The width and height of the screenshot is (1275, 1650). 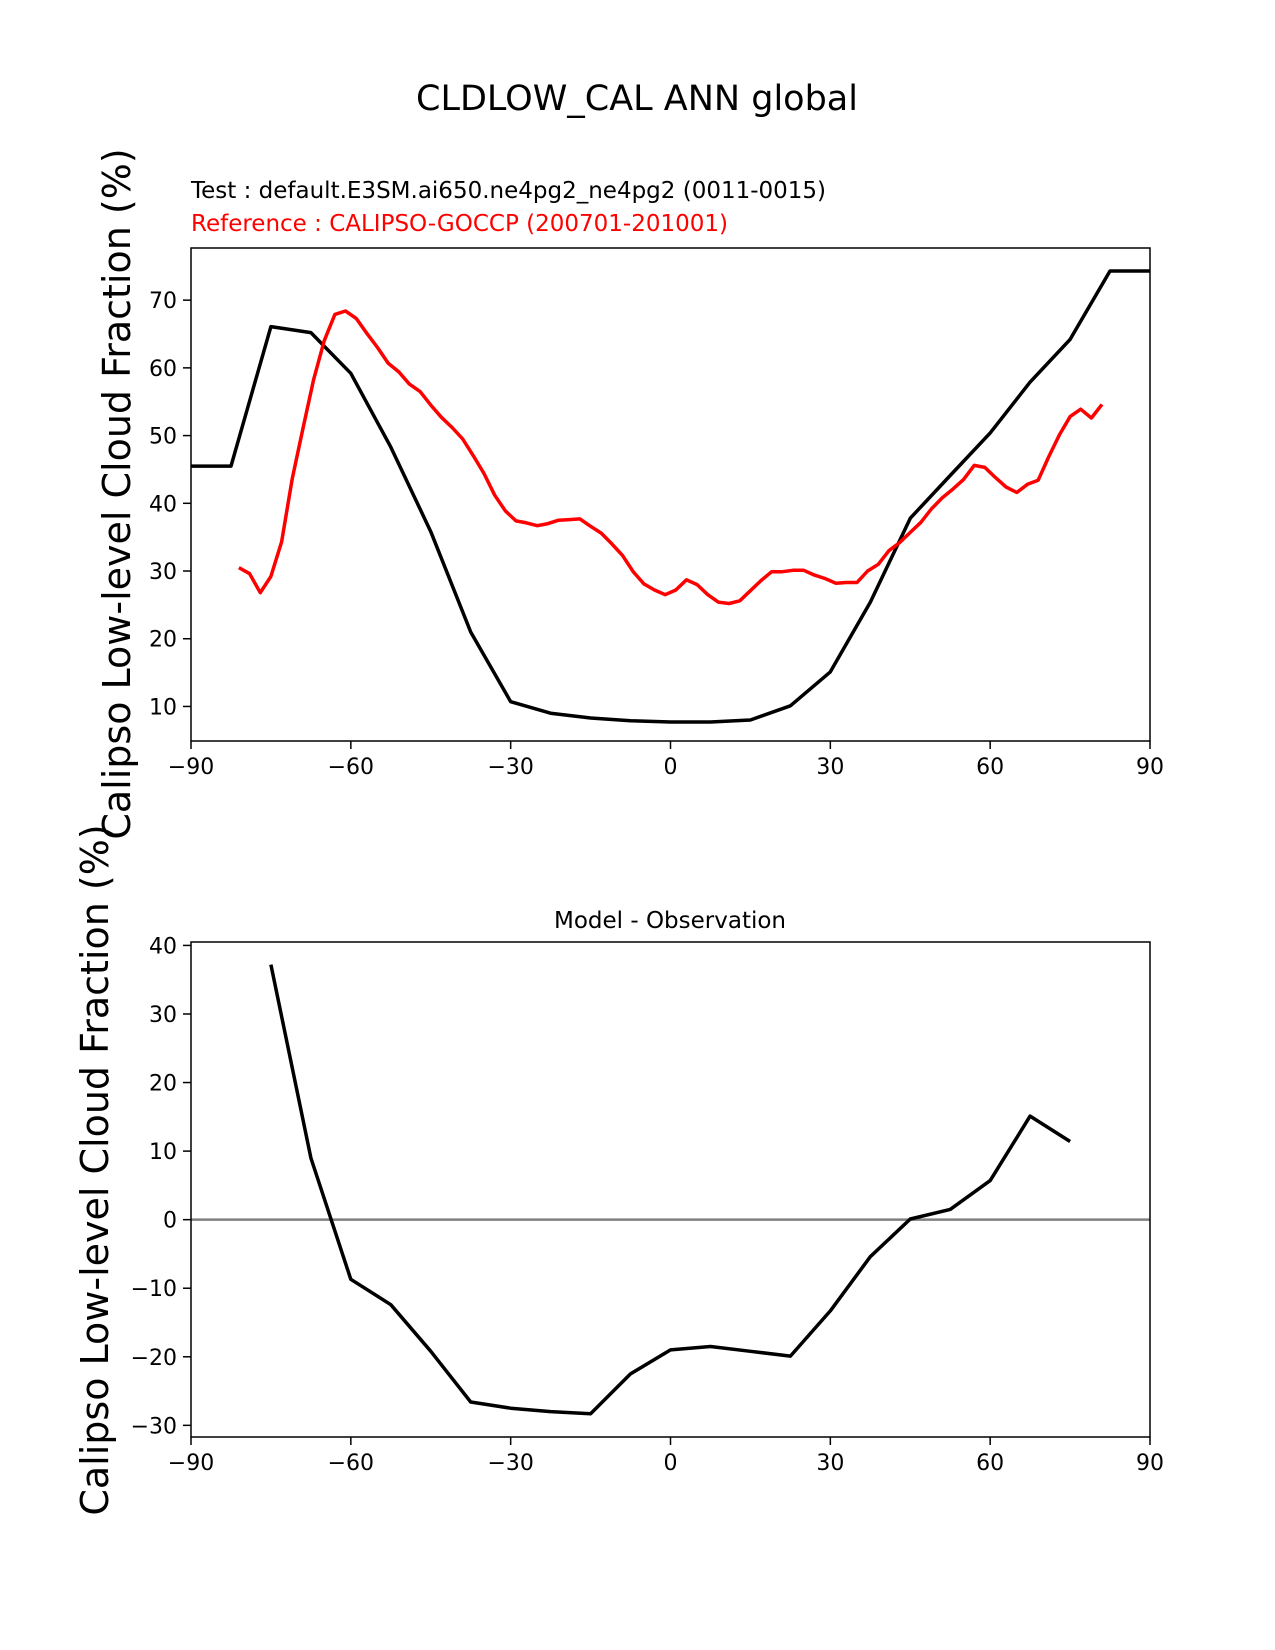 What do you see at coordinates (163, 369) in the screenshot?
I see `top-y-tick-label: 60` at bounding box center [163, 369].